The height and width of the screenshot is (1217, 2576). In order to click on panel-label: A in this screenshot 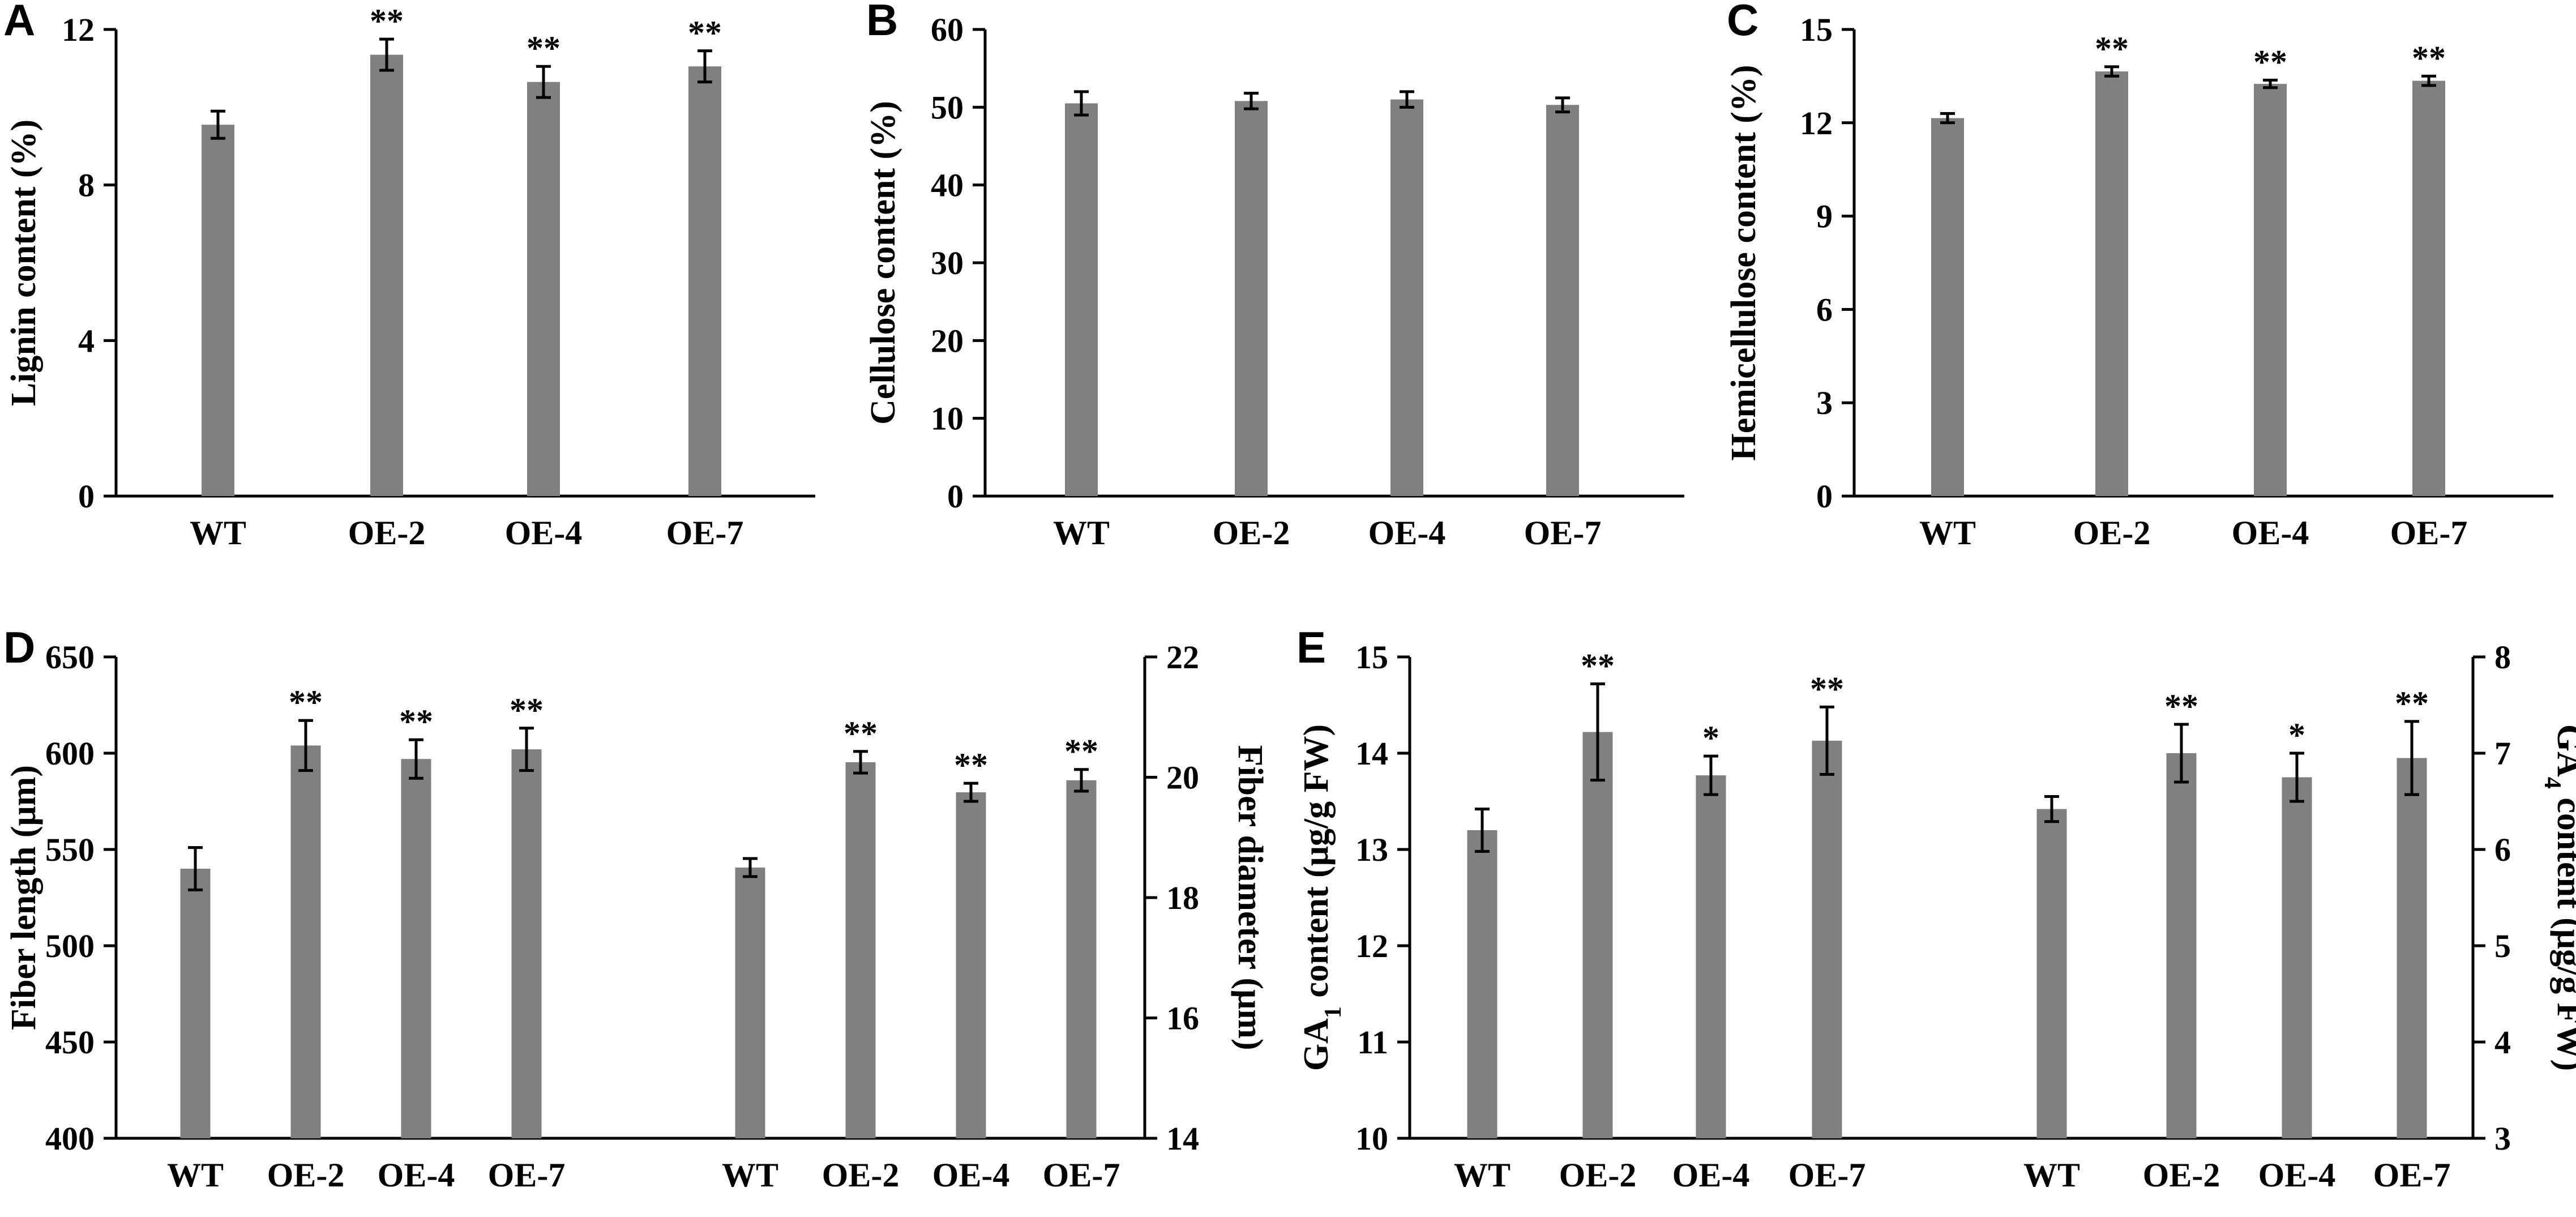, I will do `click(19, 22)`.